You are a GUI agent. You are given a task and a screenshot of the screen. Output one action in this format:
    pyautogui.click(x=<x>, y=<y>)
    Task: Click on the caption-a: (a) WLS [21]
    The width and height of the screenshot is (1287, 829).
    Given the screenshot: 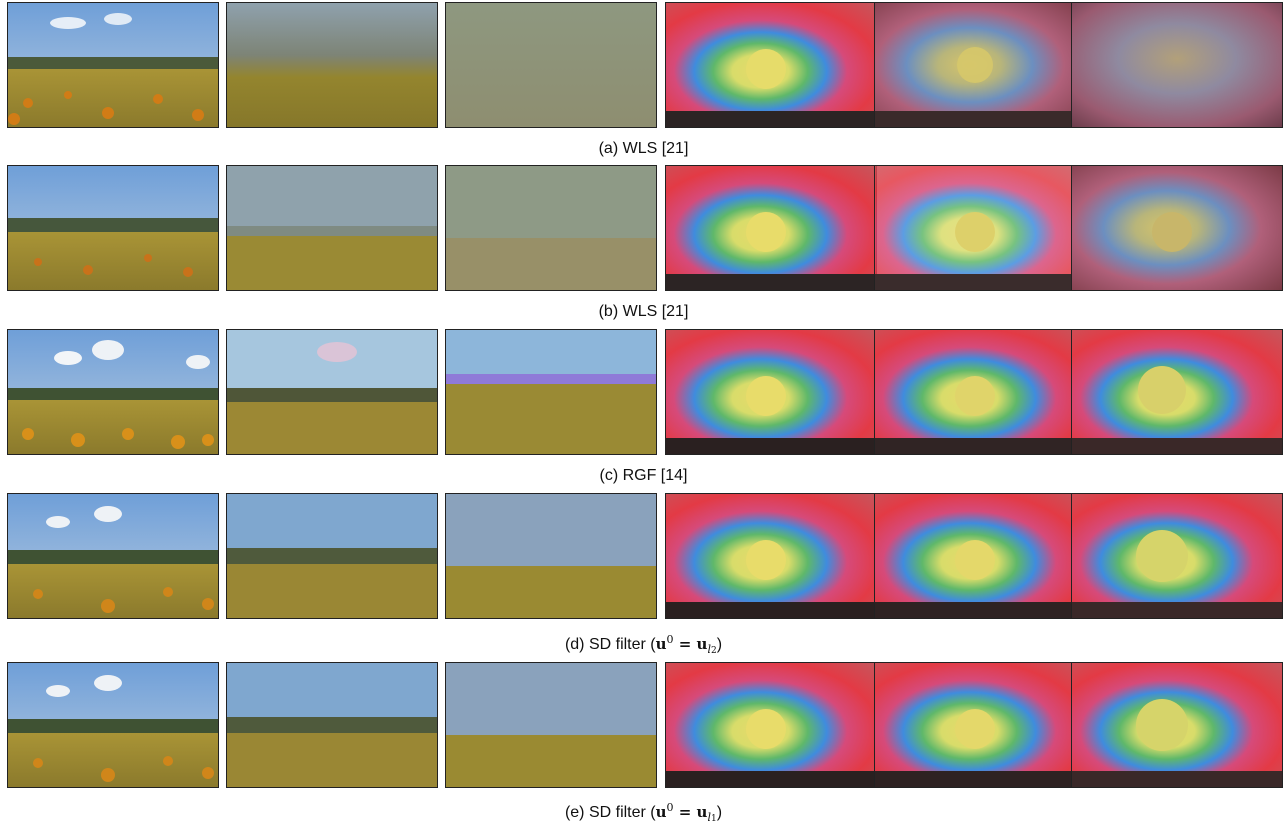 What is the action you would take?
    pyautogui.click(x=643, y=149)
    